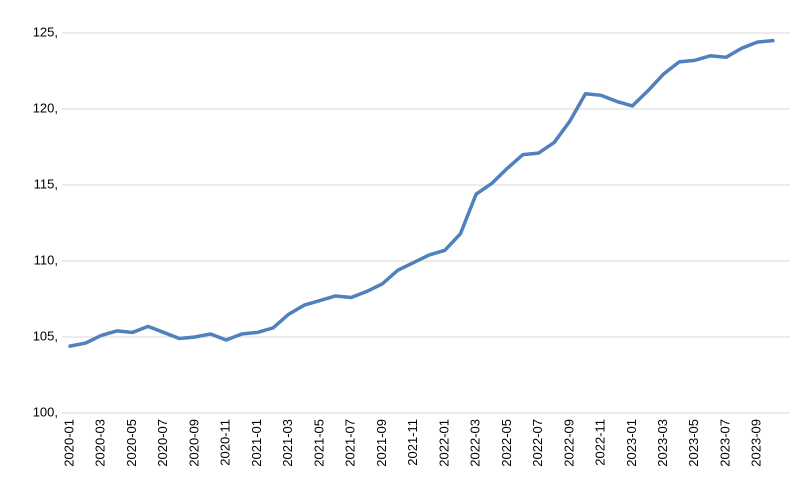 The image size is (809, 501). Describe the element at coordinates (100, 443) in the screenshot. I see `x-tick-label: 2020-03` at that location.